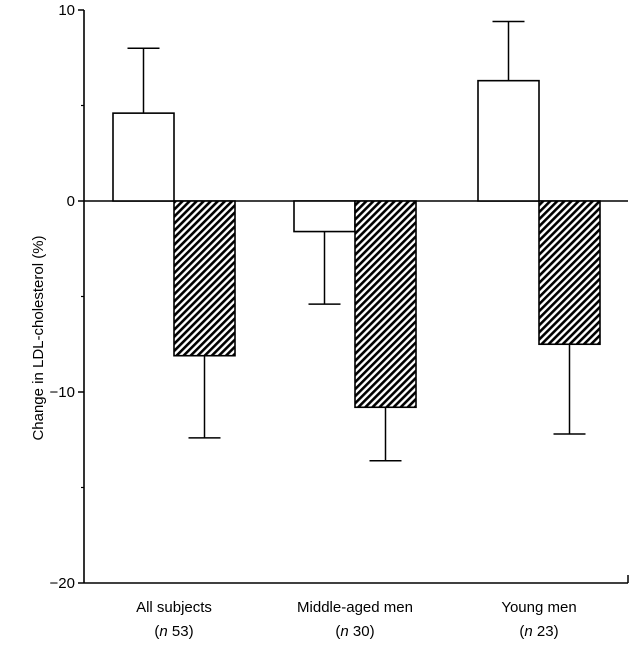  Describe the element at coordinates (67, 297) in the screenshot. I see `y-axis: −20 −10 0 10` at that location.